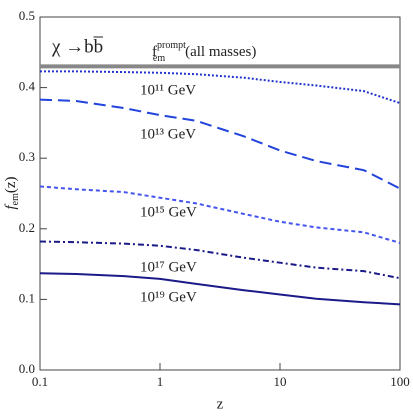 This screenshot has width=413, height=416. Describe the element at coordinates (220, 52) in the screenshot. I see `label-part: (all masses)` at that location.